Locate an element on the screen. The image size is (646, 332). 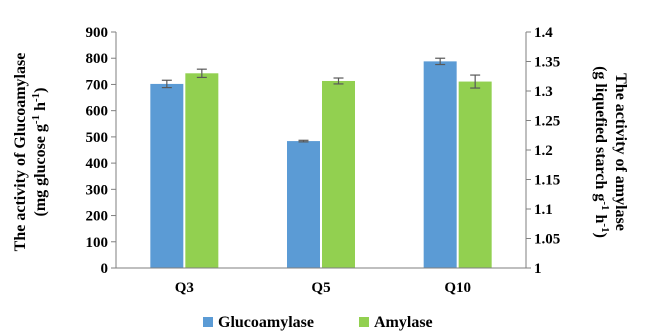
left-tick-label: 0 is located at coordinates (105, 269).